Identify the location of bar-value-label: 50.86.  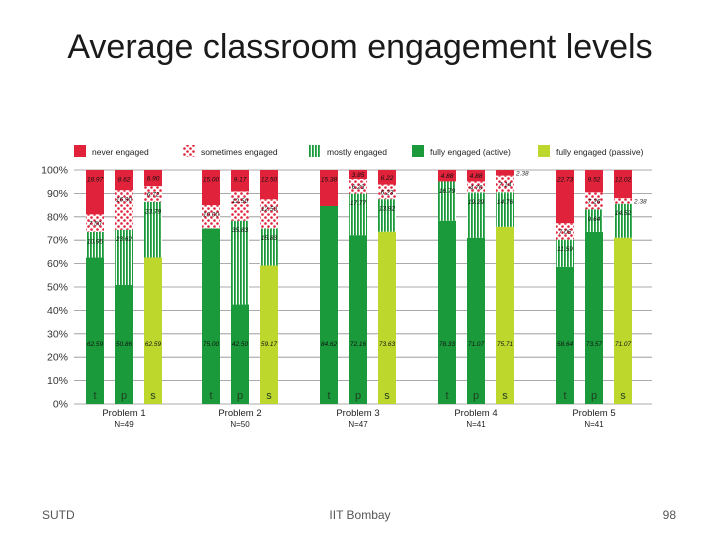
(124, 344).